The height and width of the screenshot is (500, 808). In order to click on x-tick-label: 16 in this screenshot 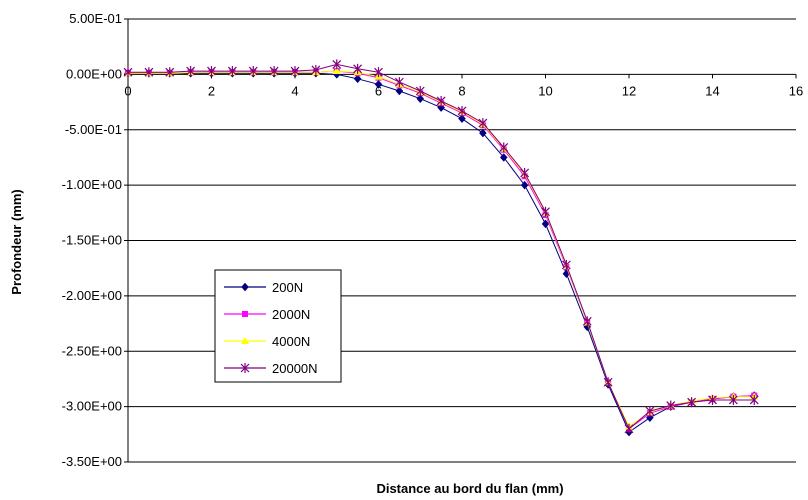, I will do `click(796, 90)`.